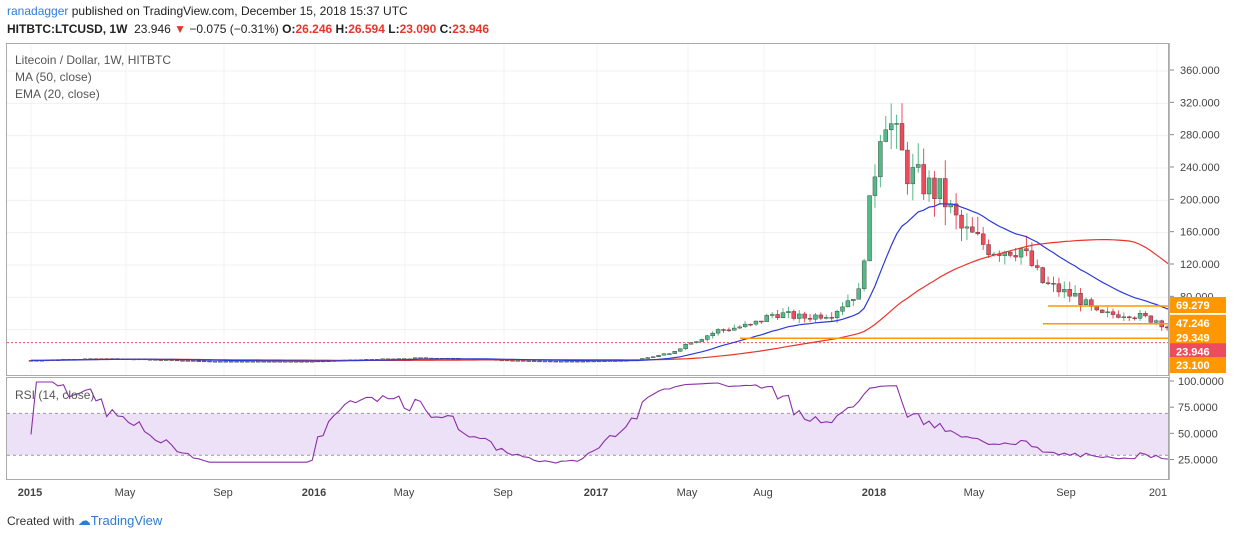 The width and height of the screenshot is (1234, 541). Describe the element at coordinates (57, 94) in the screenshot. I see `ema-legend: EMA (20, close)` at that location.